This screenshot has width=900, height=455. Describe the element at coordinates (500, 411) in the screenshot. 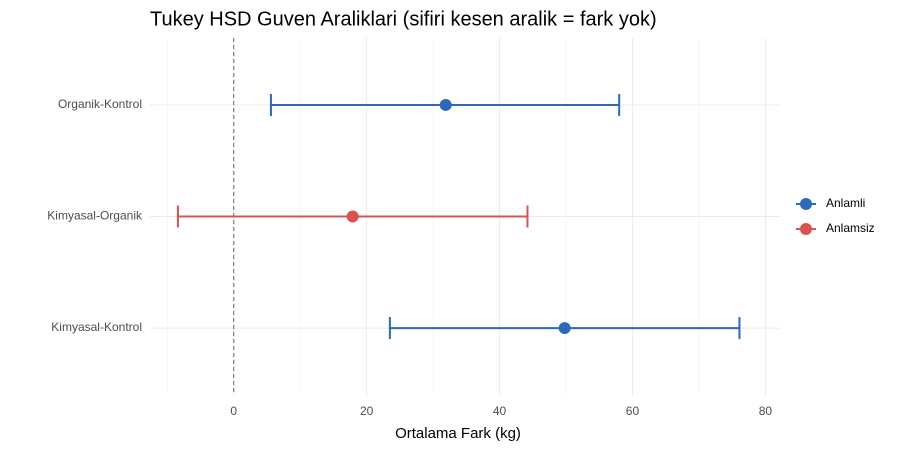

I see `x-tick-label: 40` at that location.